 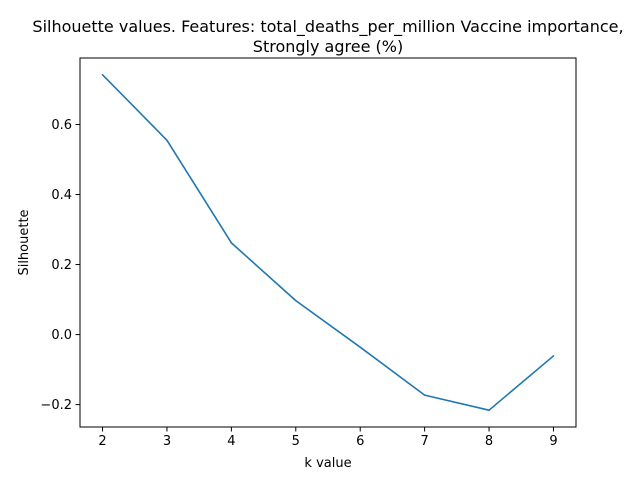 I want to click on y-tick-label: 0.4, so click(x=61, y=195).